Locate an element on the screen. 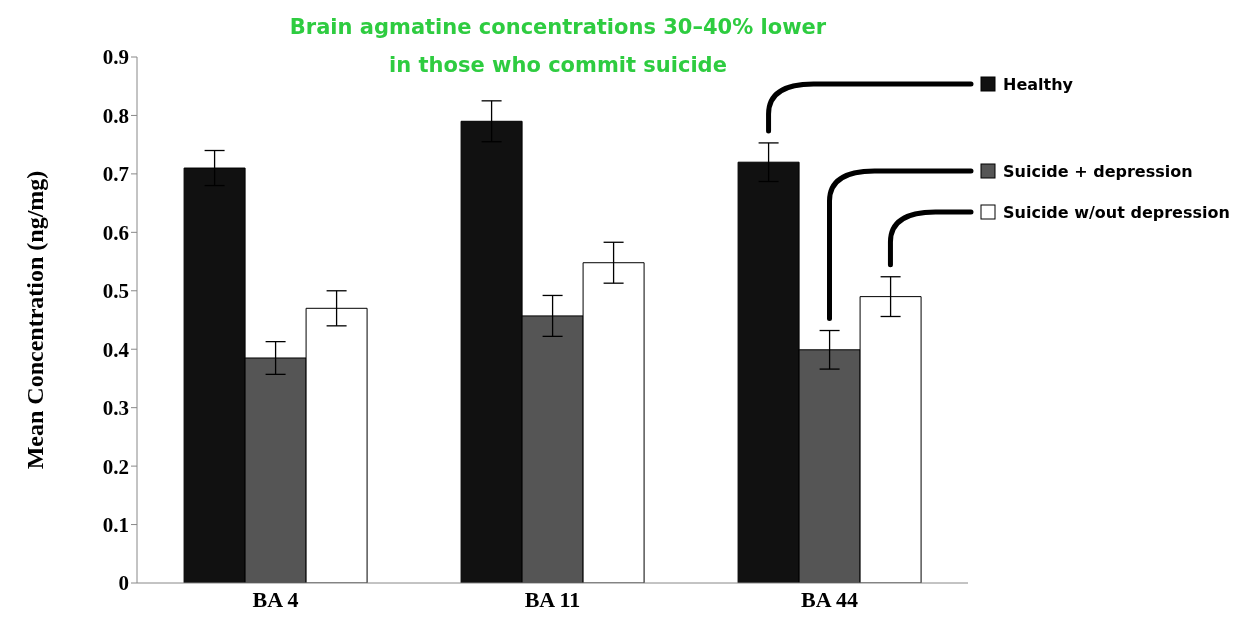 The height and width of the screenshot is (630, 1257). x-tick-label: BA 4 is located at coordinates (275, 599).